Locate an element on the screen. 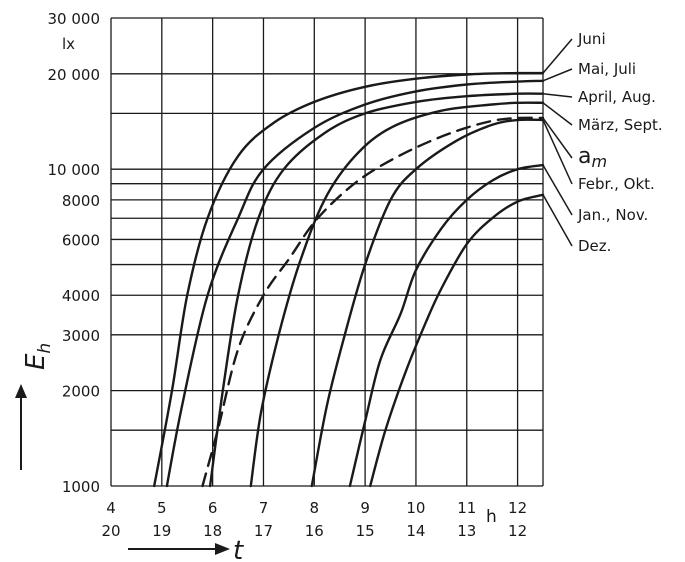  y-tick-label: 4000 is located at coordinates (81, 296).